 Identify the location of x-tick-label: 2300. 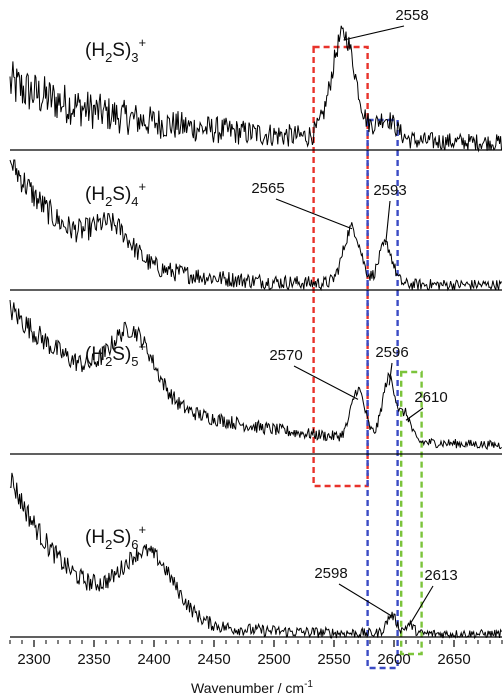
(33, 659).